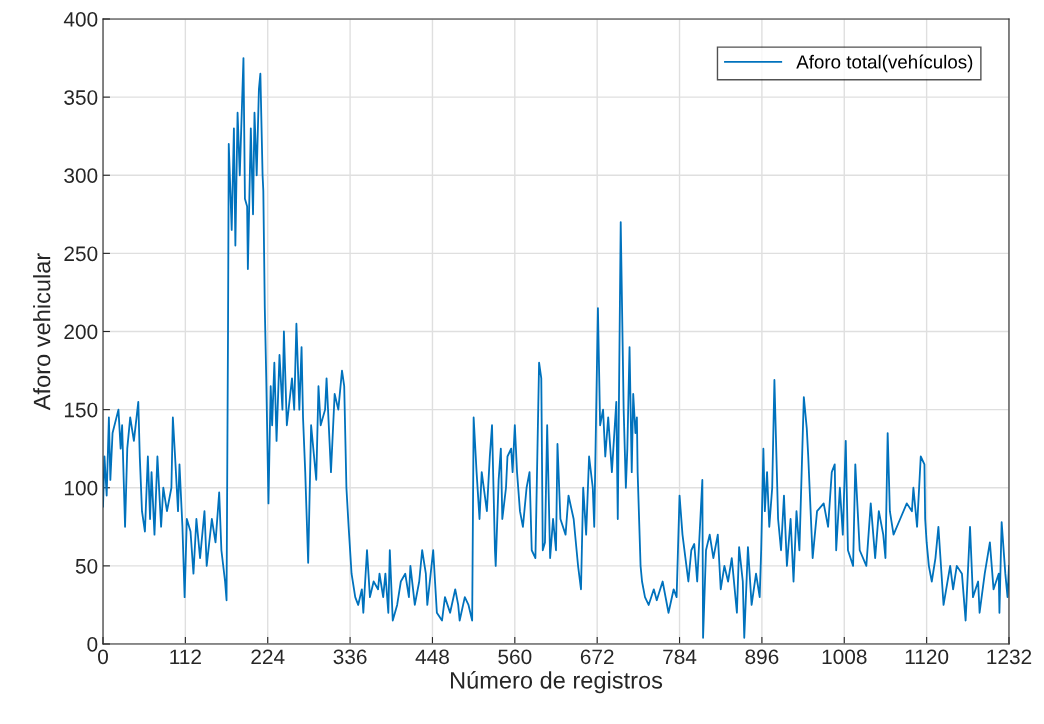 This screenshot has width=1044, height=724. I want to click on y-axis-title: Aforo vehicular, so click(42, 332).